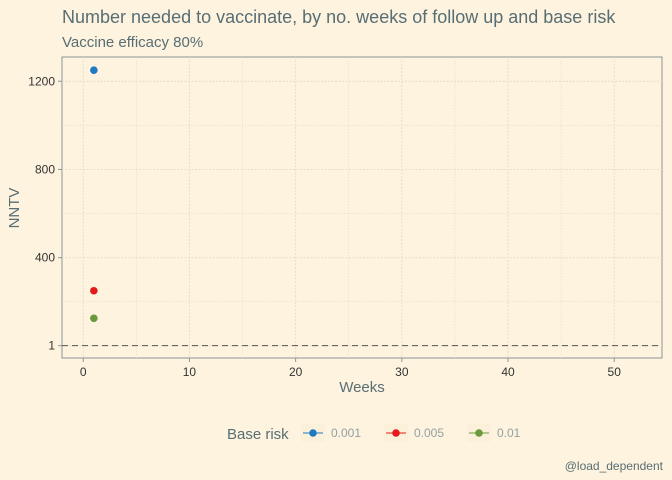 This screenshot has width=672, height=480. What do you see at coordinates (258, 434) in the screenshot?
I see `legend-title: Base risk` at bounding box center [258, 434].